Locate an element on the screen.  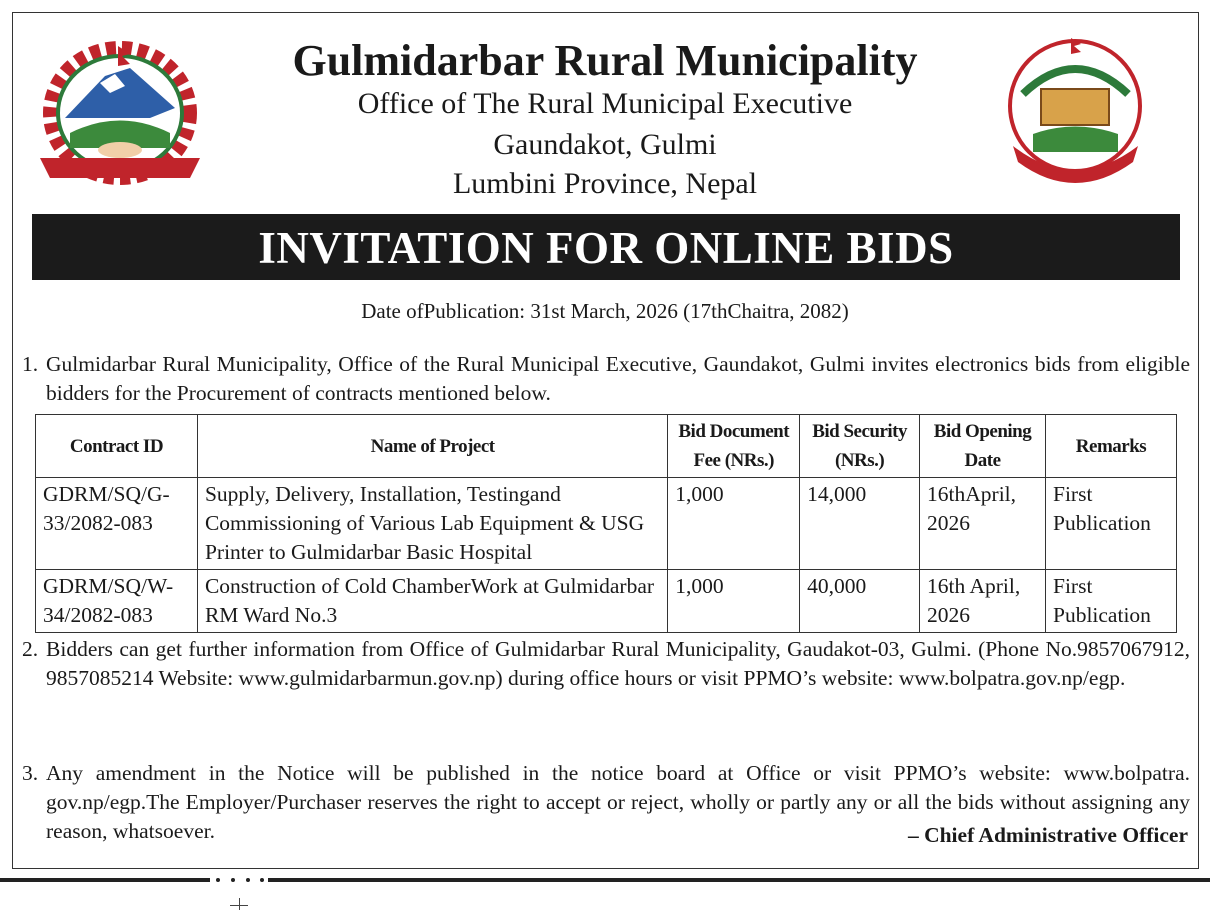
bid-security-cell: 40,000 is located at coordinates (860, 601).